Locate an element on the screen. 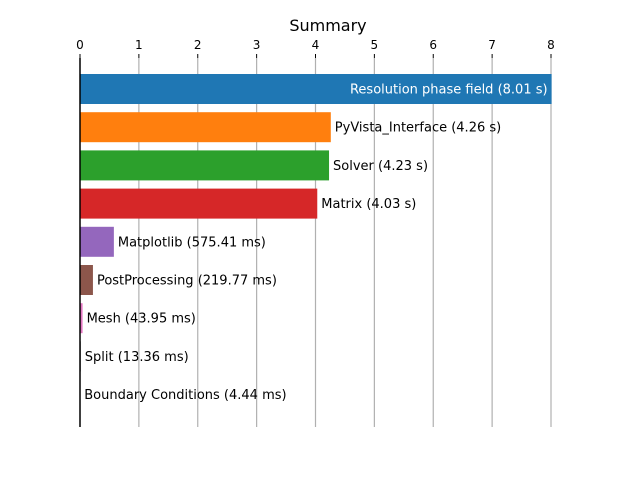 The height and width of the screenshot is (480, 640). x-tick-label-1: 1 is located at coordinates (139, 45).